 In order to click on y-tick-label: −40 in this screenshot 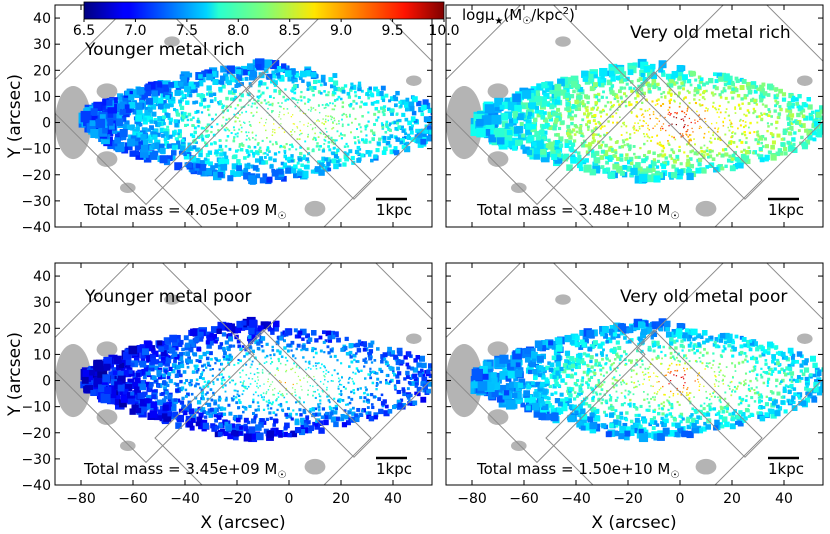, I will do `click(36, 228)`.